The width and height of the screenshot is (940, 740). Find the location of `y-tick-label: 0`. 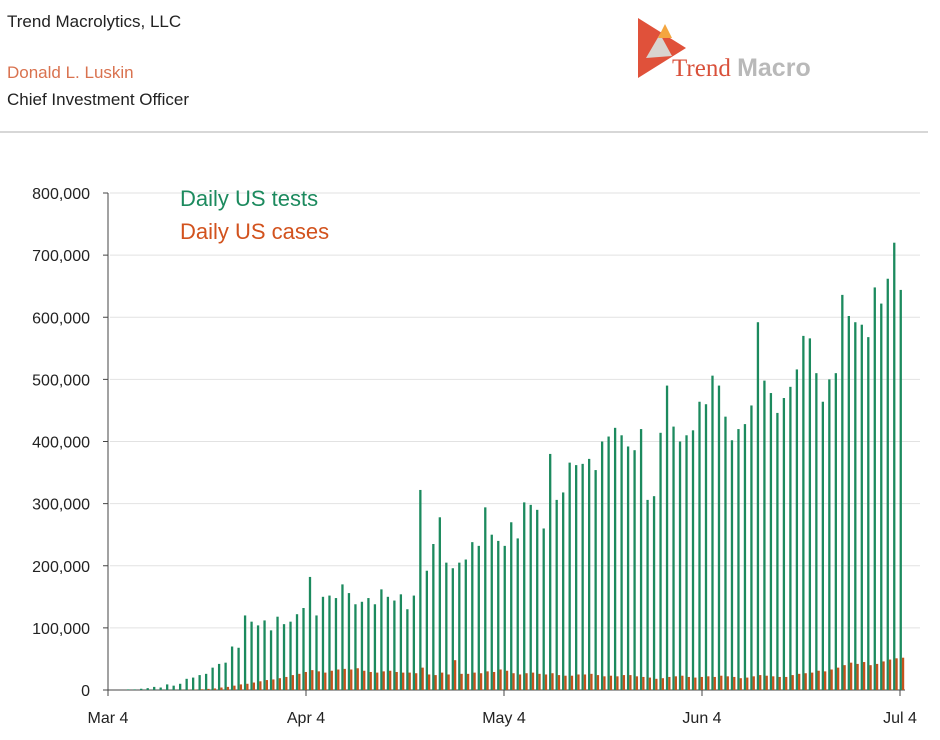

y-tick-label: 0 is located at coordinates (85, 691).